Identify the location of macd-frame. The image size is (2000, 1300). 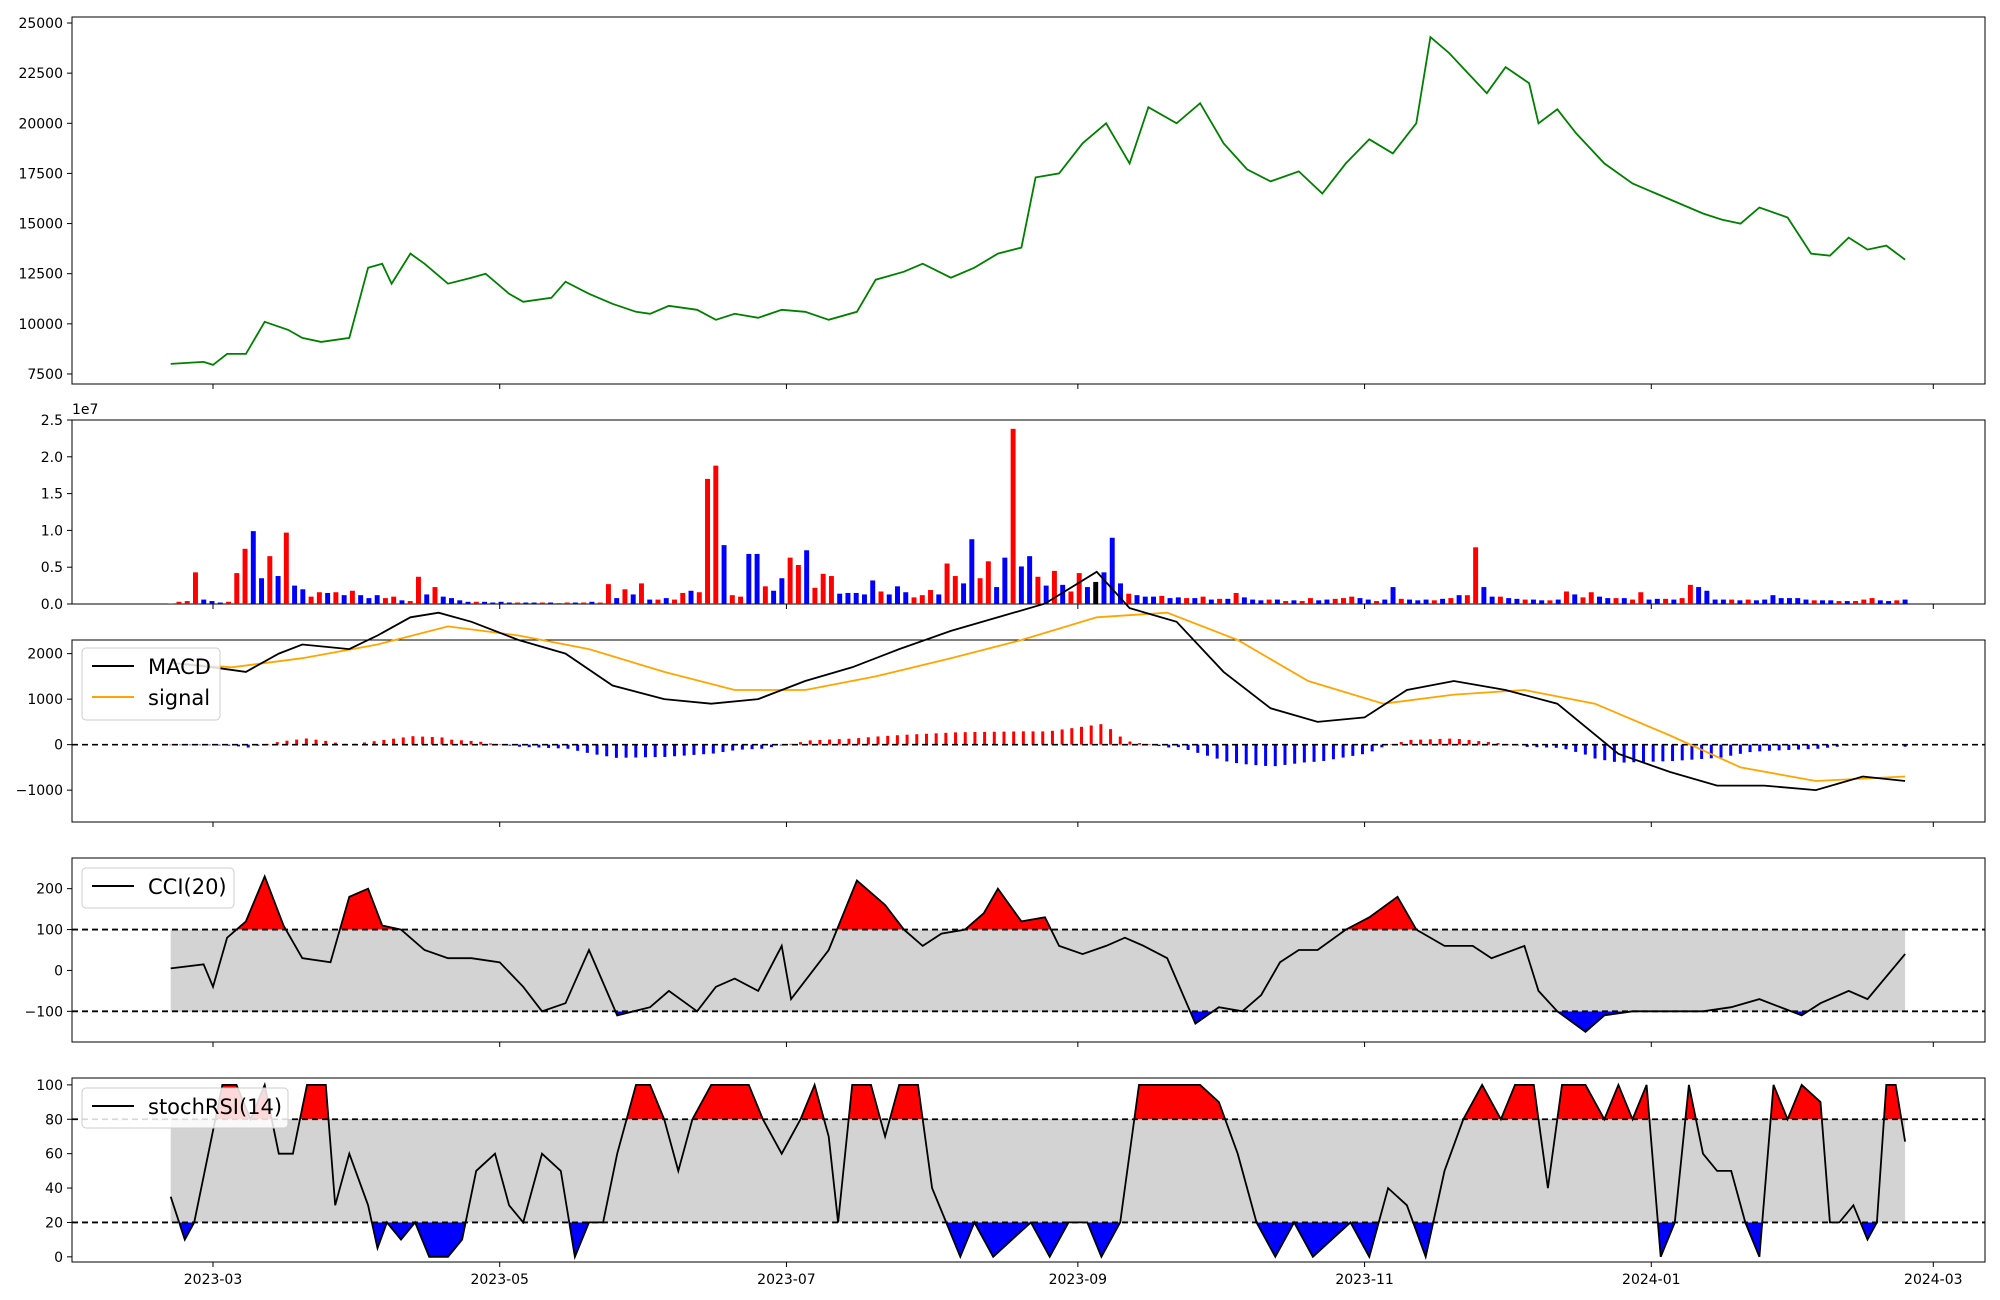
(1028, 731).